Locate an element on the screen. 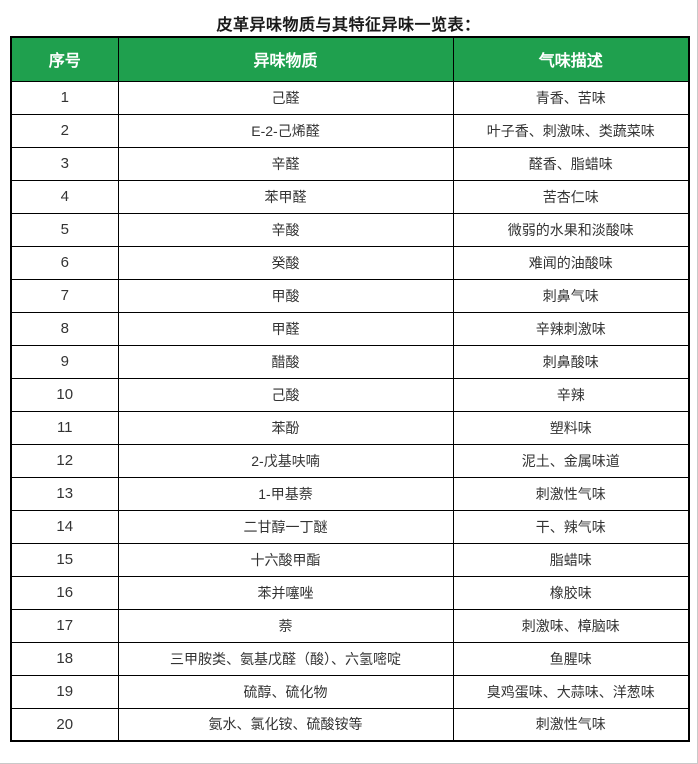 The image size is (698, 764). table-row: 10 己酸 辛辣 is located at coordinates (350, 394).